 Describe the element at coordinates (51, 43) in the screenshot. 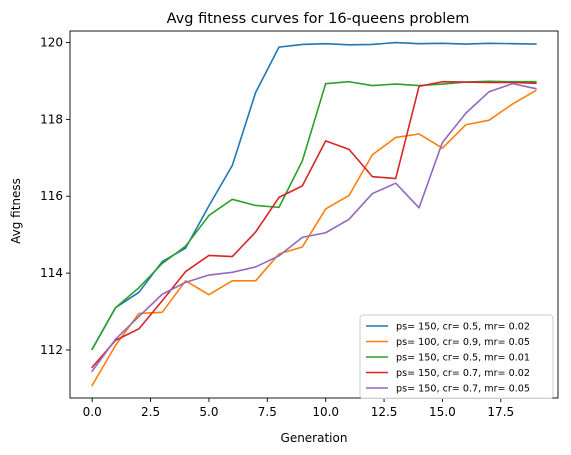

I see `y-tick-label: 120` at that location.